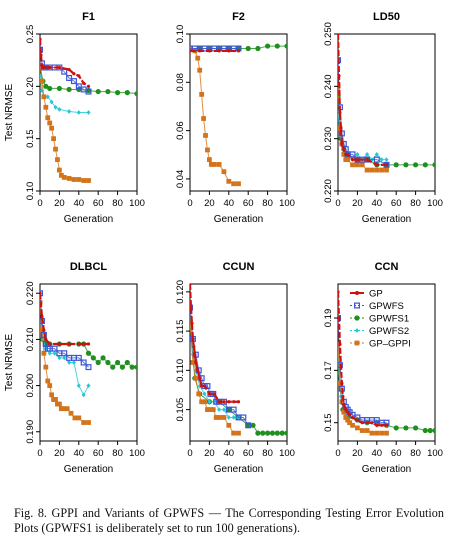 Image resolution: width=456 pixels, height=547 pixels. Describe the element at coordinates (30, 340) in the screenshot. I see `y-tick-label: 0.210` at that location.